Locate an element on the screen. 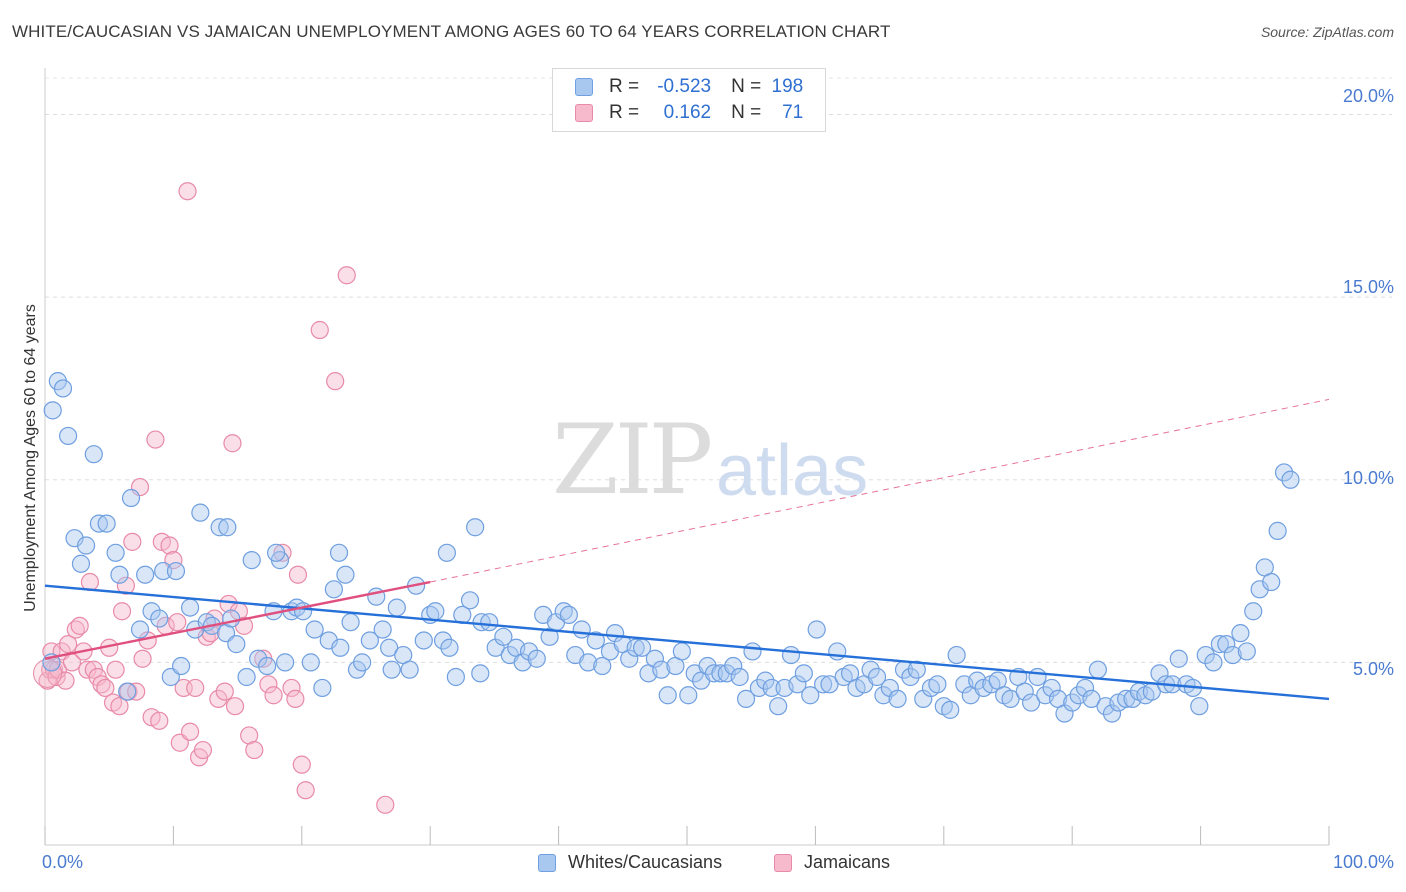  x-tick-label-min: 0.0% is located at coordinates (63, 862).